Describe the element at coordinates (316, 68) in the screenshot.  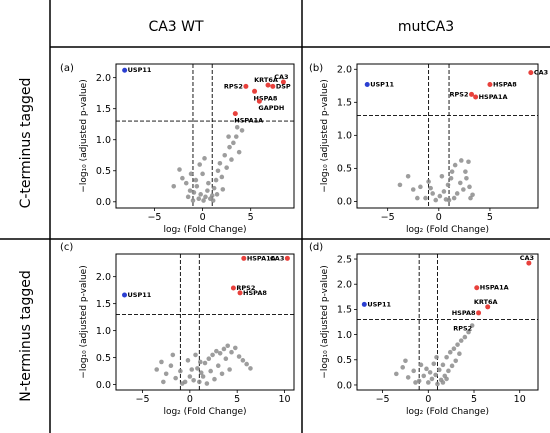
I see `panel-label: (b)` at that location.